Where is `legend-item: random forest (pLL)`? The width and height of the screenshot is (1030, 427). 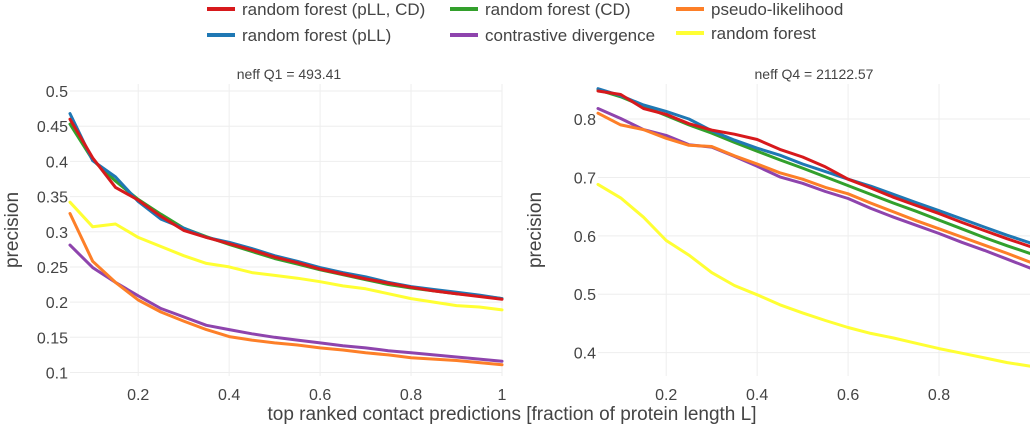 legend-item: random forest (pLL) is located at coordinates (299, 35).